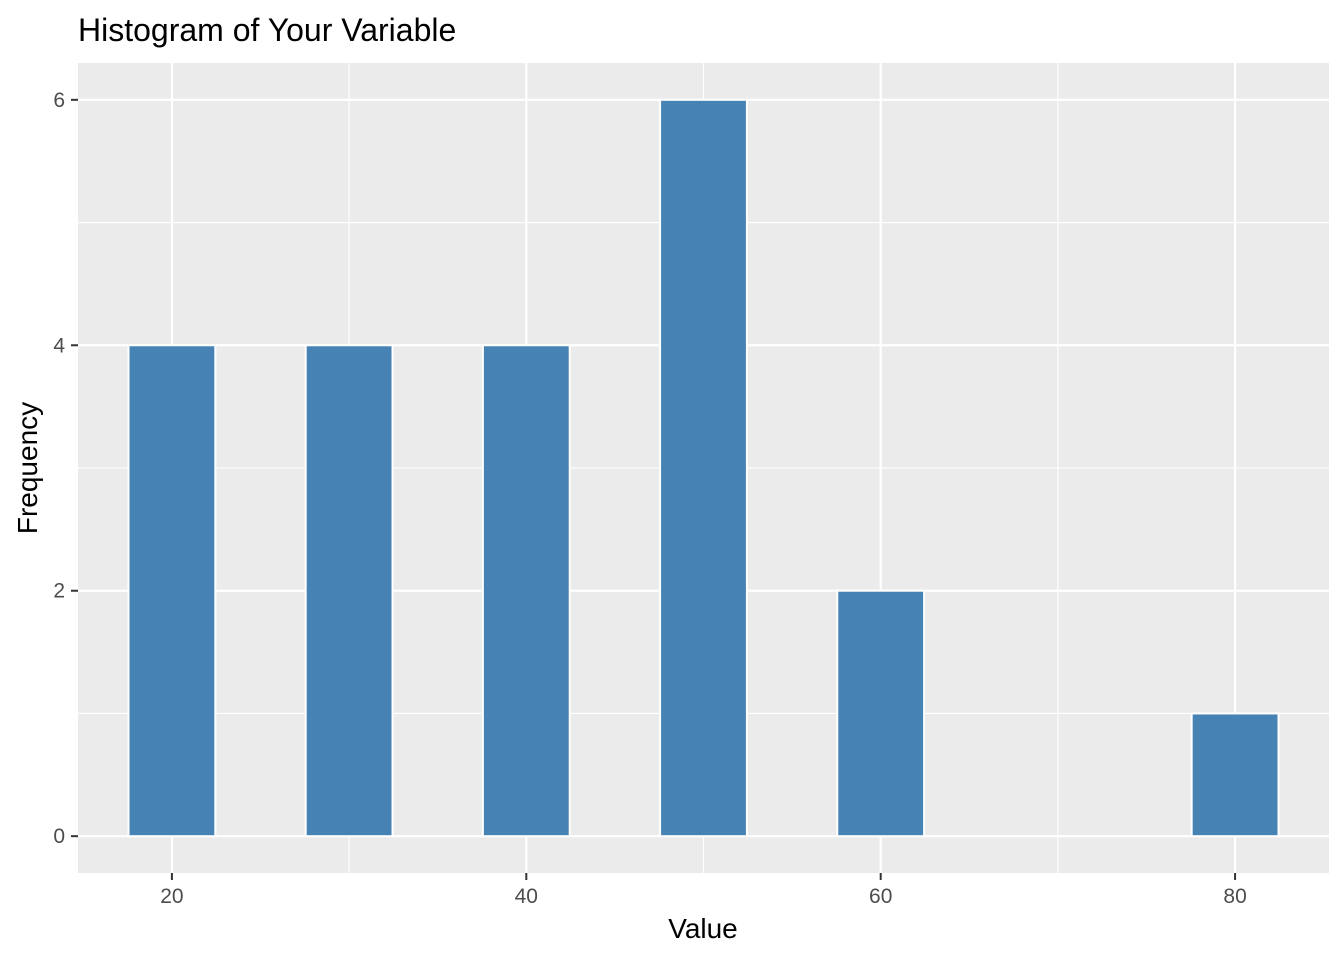  Describe the element at coordinates (59, 100) in the screenshot. I see `y-tick-label: 6` at that location.